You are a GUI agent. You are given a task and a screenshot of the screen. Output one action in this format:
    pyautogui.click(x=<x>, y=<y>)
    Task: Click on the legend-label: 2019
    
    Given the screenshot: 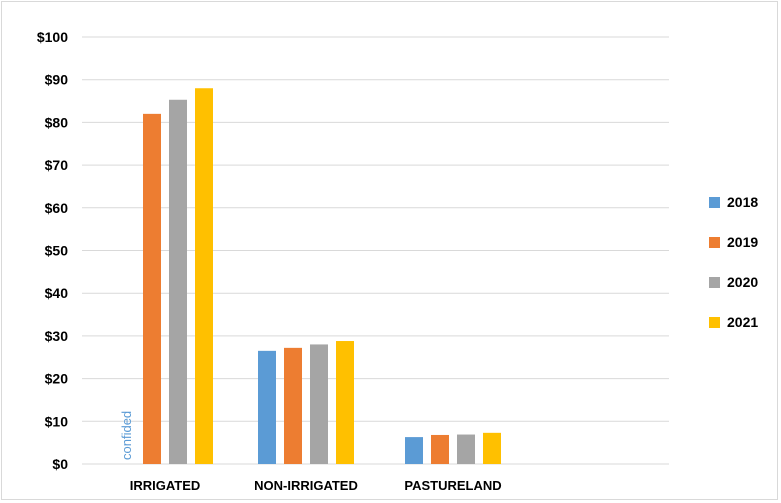 What is the action you would take?
    pyautogui.click(x=742, y=242)
    